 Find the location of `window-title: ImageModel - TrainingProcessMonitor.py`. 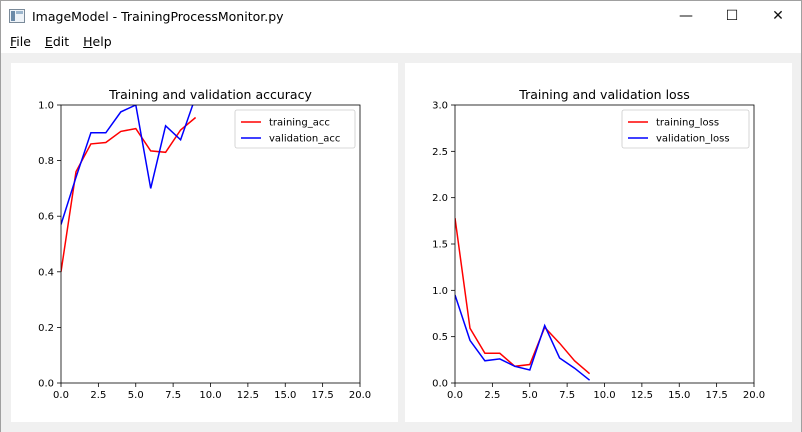

window-title: ImageModel - TrainingProcessMonitor.py is located at coordinates (158, 16).